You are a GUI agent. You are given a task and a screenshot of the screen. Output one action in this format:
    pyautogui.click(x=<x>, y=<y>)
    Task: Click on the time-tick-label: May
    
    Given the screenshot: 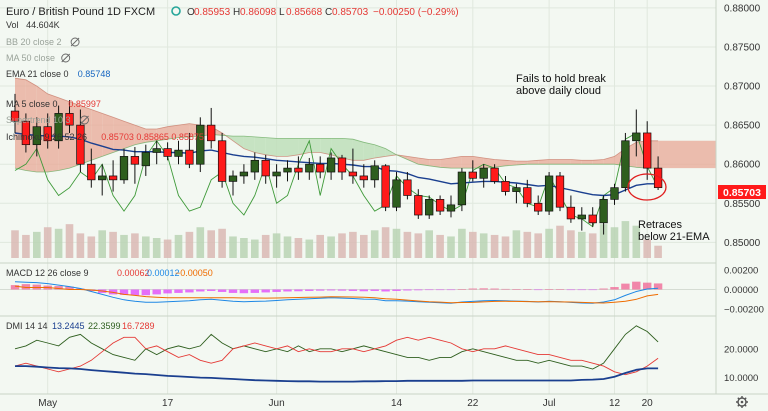 What is the action you would take?
    pyautogui.click(x=47, y=403)
    